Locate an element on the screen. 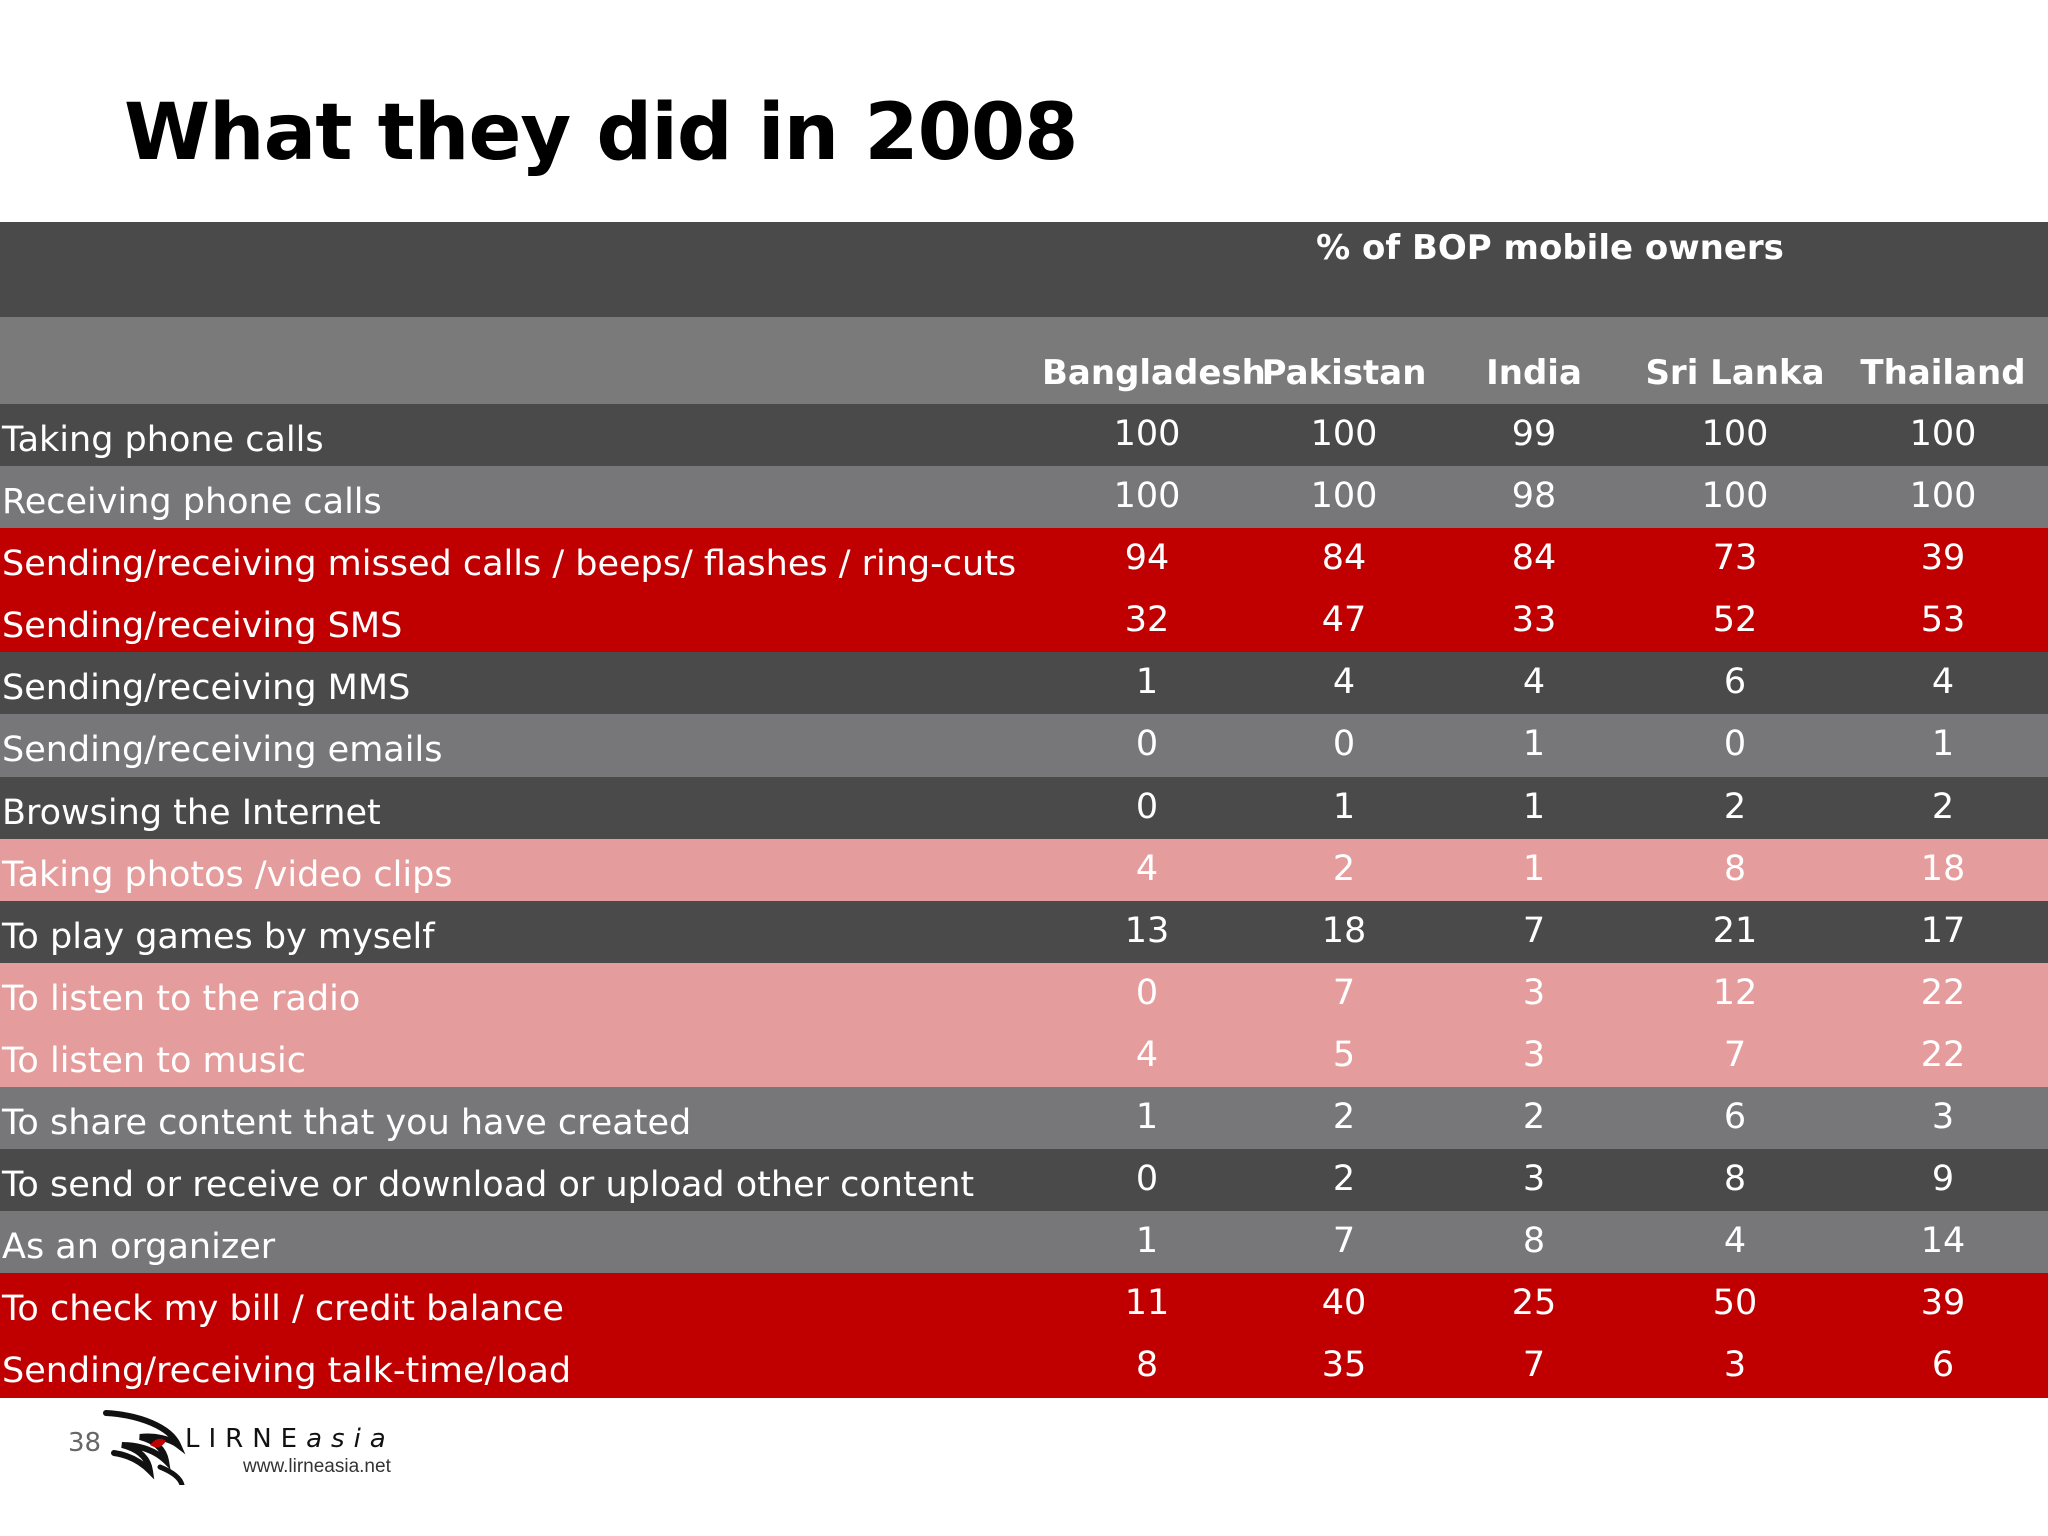  table-row: To listen to the radio 0 7 3 12 22 is located at coordinates (1024, 993).